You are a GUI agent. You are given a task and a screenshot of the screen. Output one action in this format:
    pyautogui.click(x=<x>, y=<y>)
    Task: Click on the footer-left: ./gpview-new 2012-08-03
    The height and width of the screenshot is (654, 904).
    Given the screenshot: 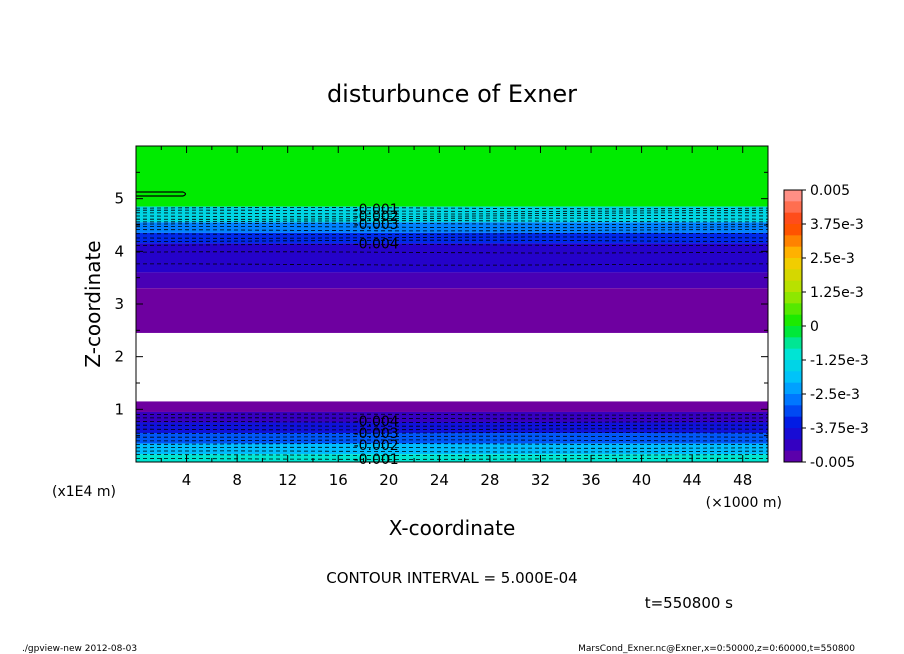 What is the action you would take?
    pyautogui.click(x=79, y=649)
    